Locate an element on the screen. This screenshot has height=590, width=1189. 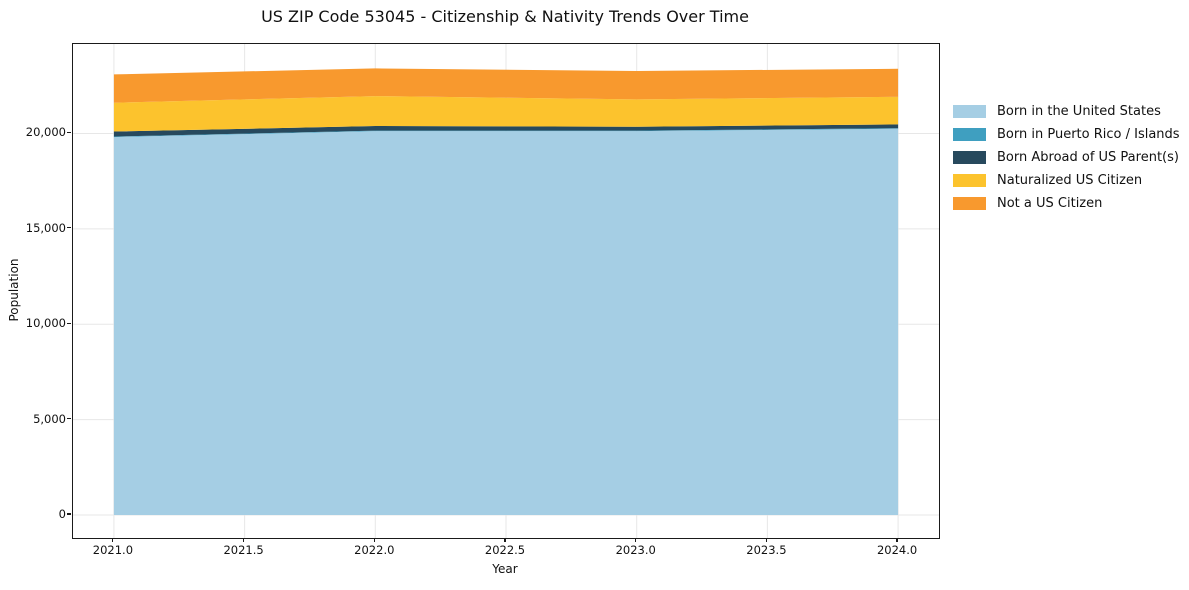
y-axis-label: Population is located at coordinates (14, 290).